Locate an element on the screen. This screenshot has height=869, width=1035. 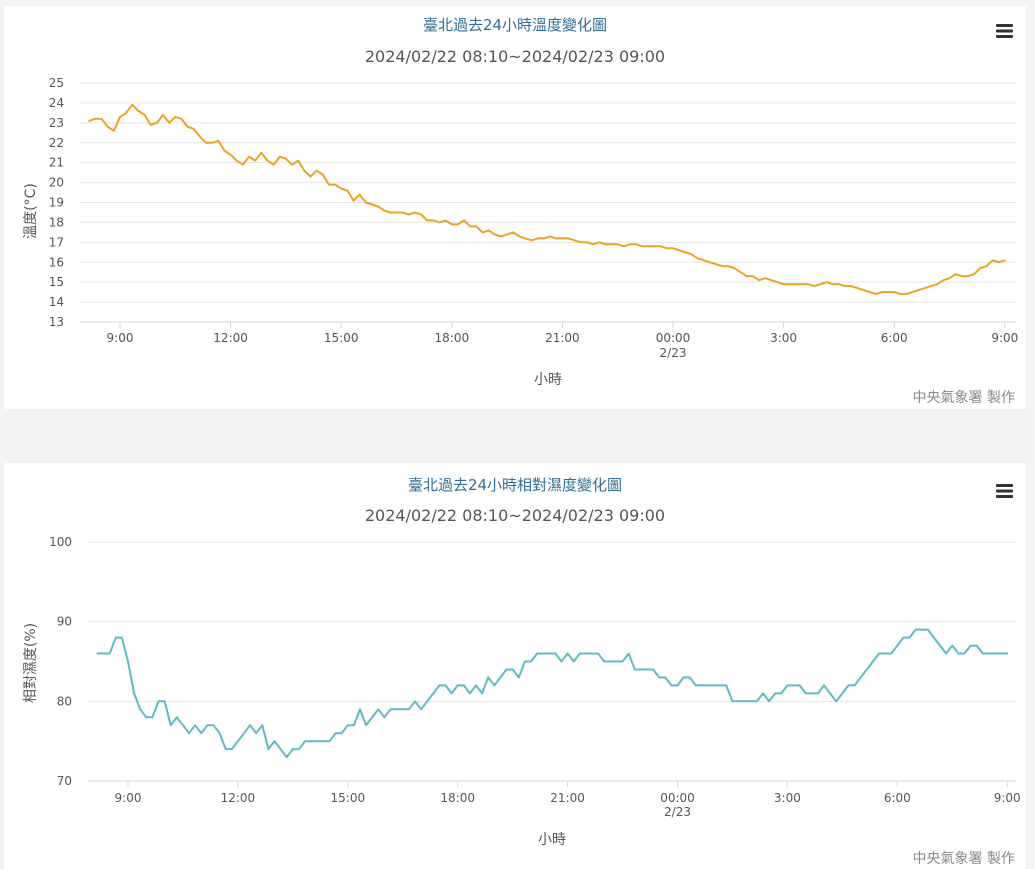
y-tick-label: 23 is located at coordinates (56, 123).